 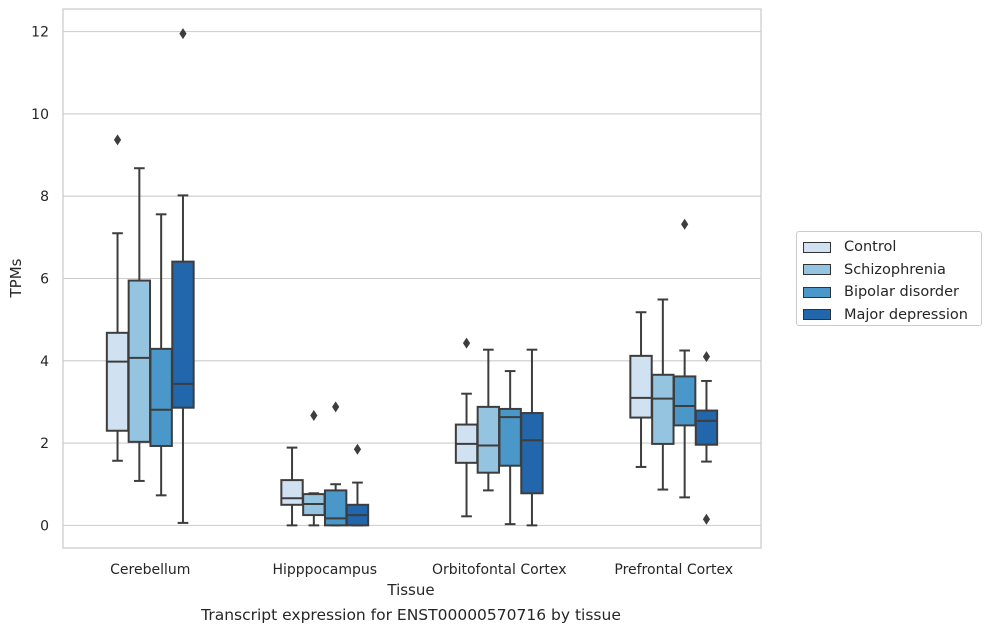 What do you see at coordinates (44, 362) in the screenshot?
I see `y-tick-label: 4` at bounding box center [44, 362].